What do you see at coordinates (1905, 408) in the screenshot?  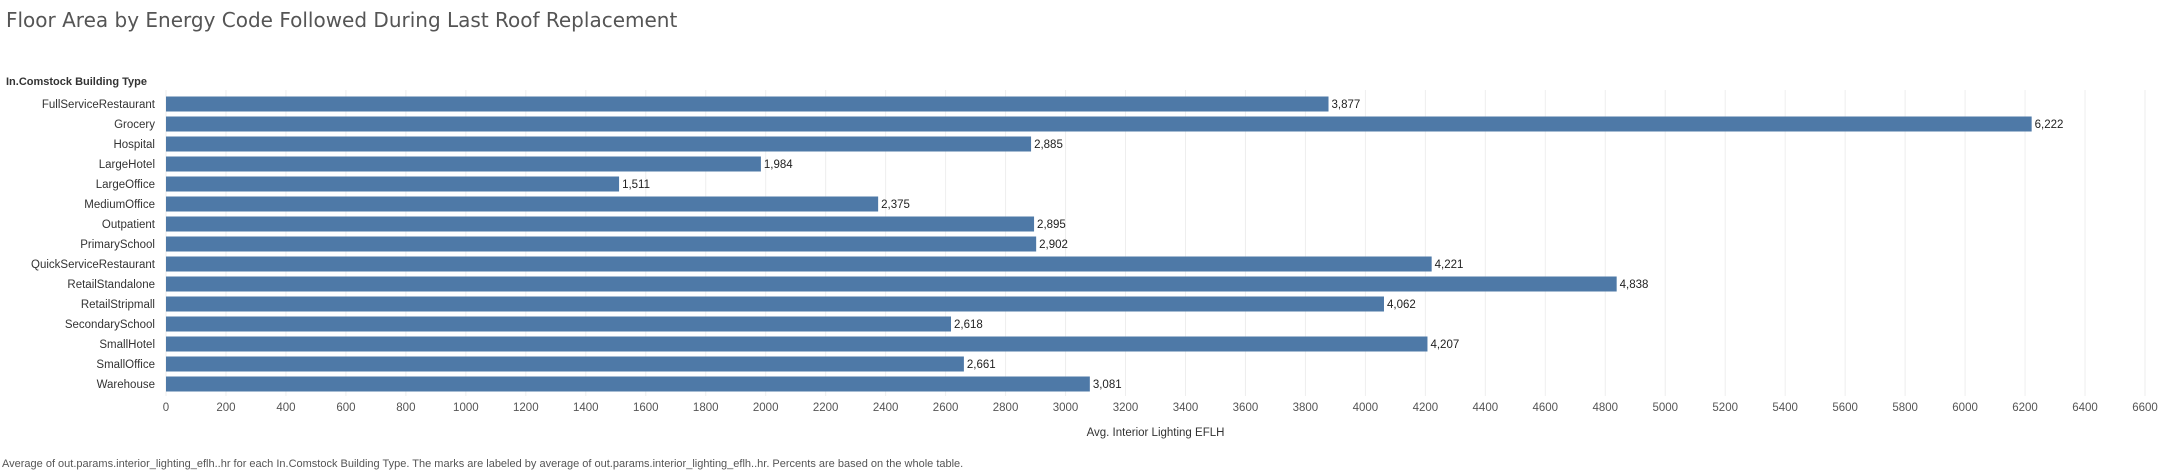 I see `x-tick-label: 5800` at bounding box center [1905, 408].